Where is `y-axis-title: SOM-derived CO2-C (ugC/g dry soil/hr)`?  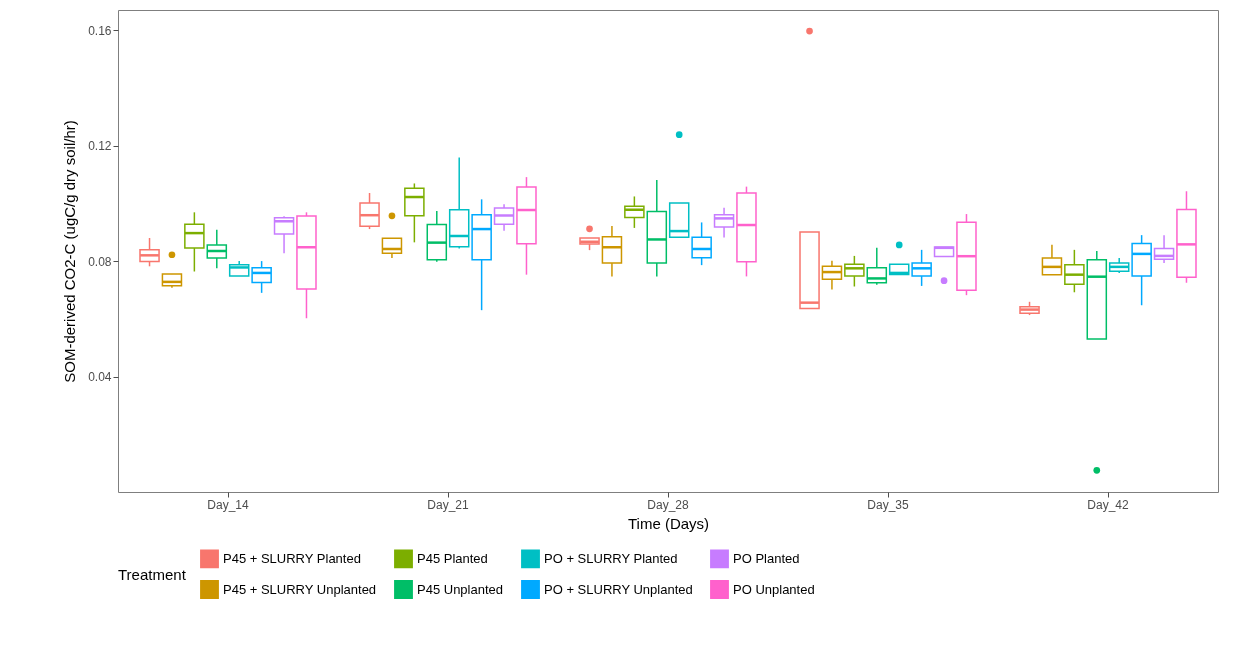
y-axis-title: SOM-derived CO2-C (ugC/g dry soil/hr) is located at coordinates (70, 251).